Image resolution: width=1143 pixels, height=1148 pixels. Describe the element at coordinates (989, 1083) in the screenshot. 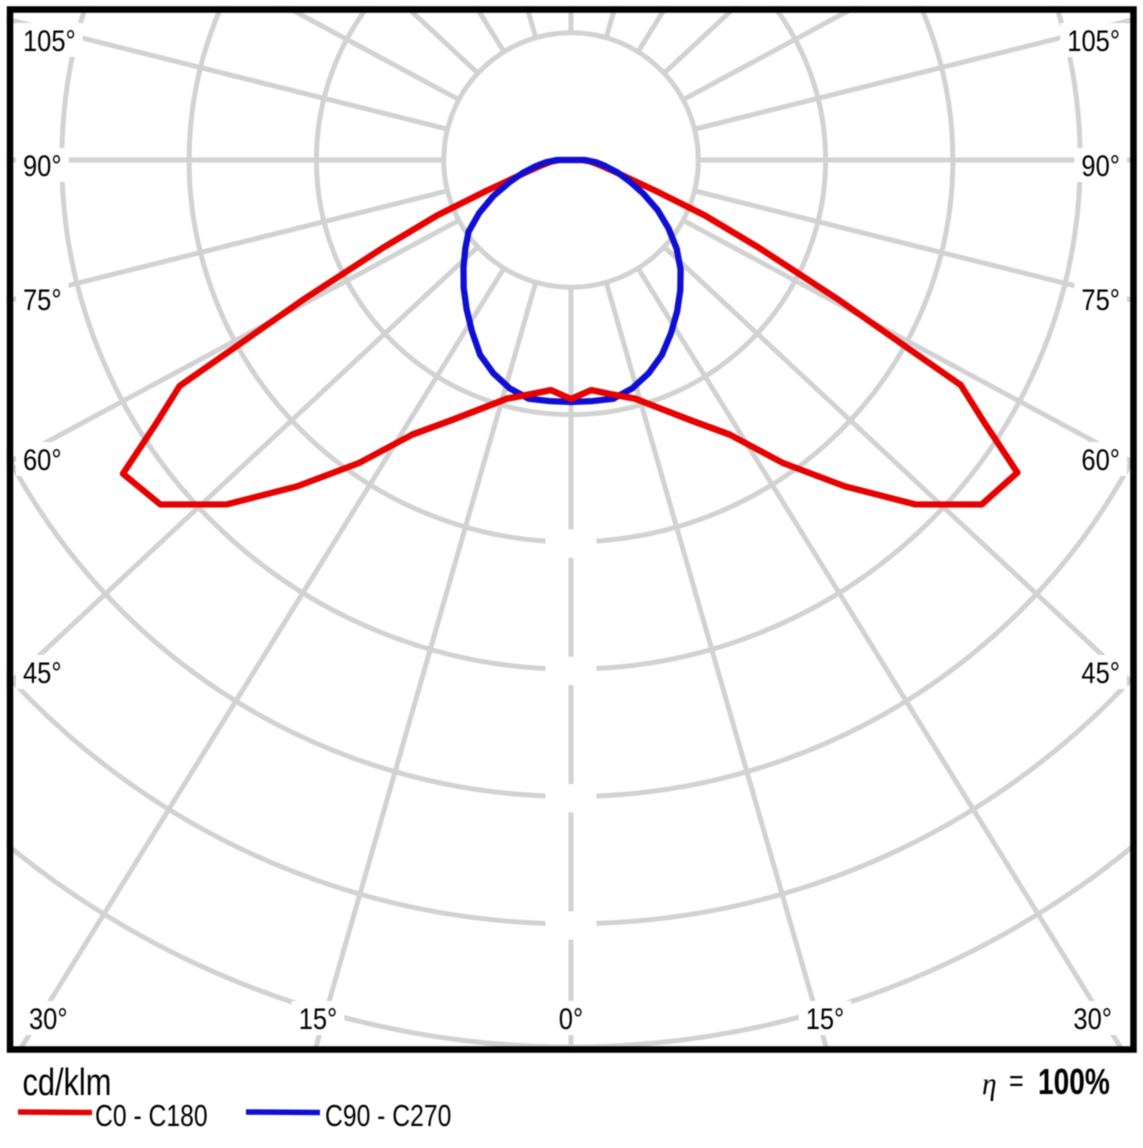

I see `svg-text: η` at that location.